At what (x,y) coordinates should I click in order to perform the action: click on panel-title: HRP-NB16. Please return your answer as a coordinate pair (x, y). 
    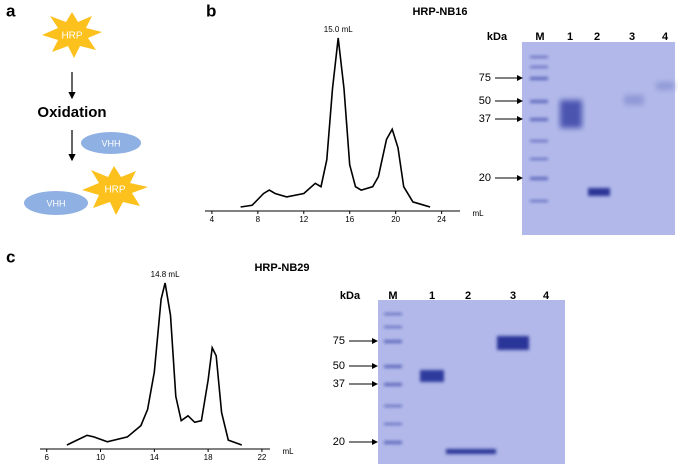
    Looking at the image, I should click on (439, 12).